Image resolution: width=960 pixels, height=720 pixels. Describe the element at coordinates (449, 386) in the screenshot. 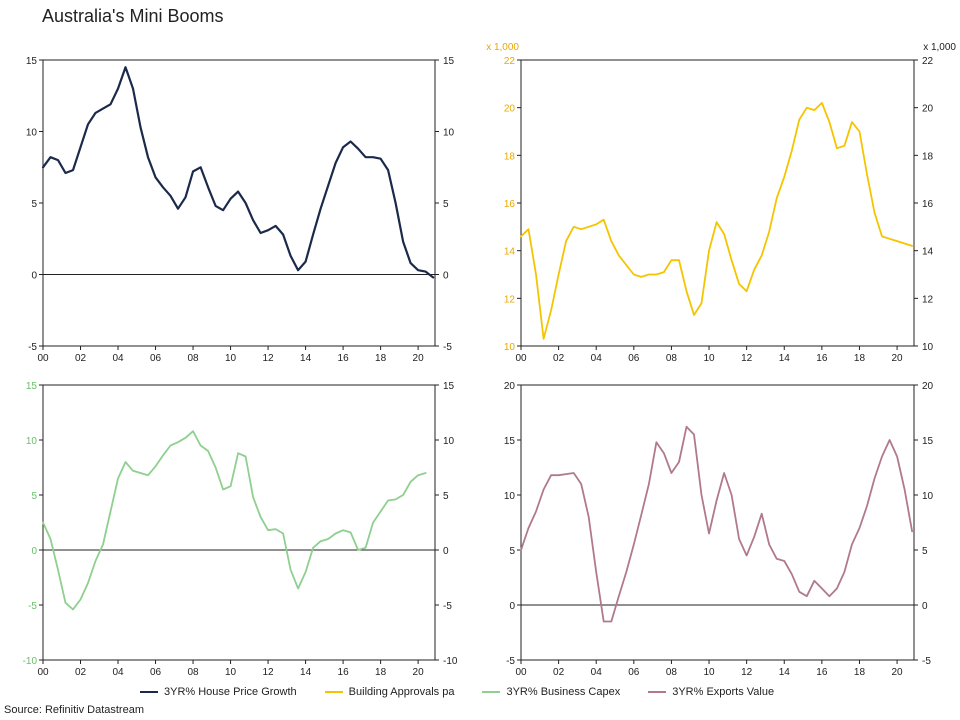

I see `y-tick-label-right-business-capex: 15` at that location.